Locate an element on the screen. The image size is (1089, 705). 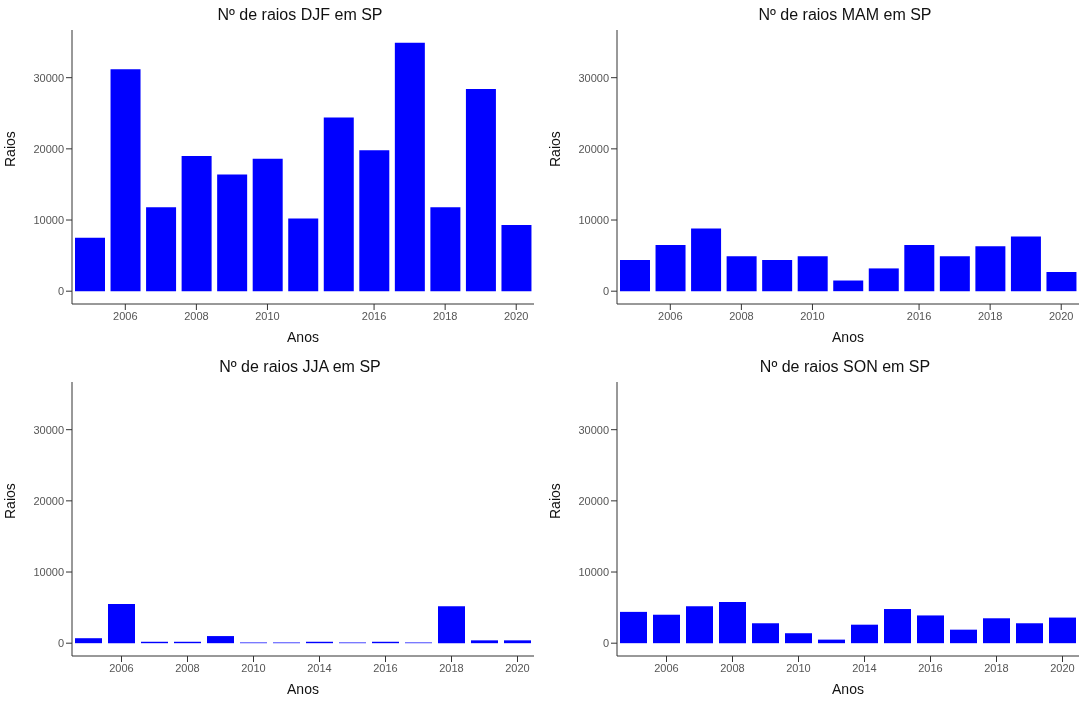
chart-title: Nº de raios JJA em SP is located at coordinates (300, 367).